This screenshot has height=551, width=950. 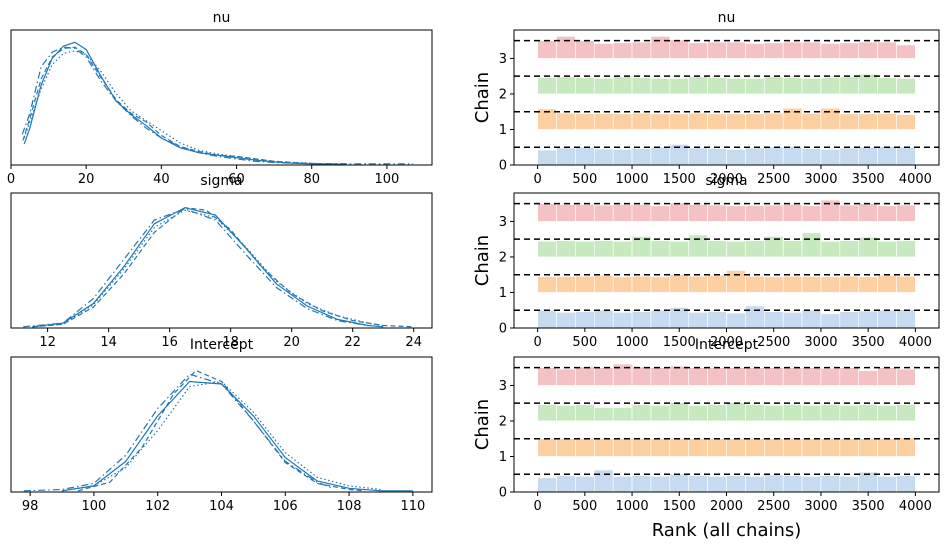 What do you see at coordinates (161, 179) in the screenshot?
I see `x-tick-label: 40` at bounding box center [161, 179].